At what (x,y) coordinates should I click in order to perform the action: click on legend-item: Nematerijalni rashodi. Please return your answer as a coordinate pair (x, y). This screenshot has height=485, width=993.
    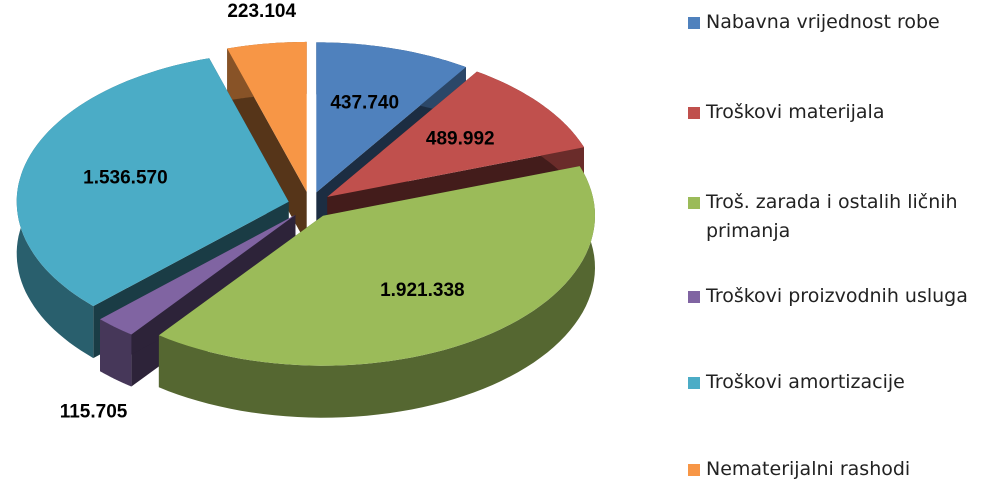
    Looking at the image, I should click on (838, 469).